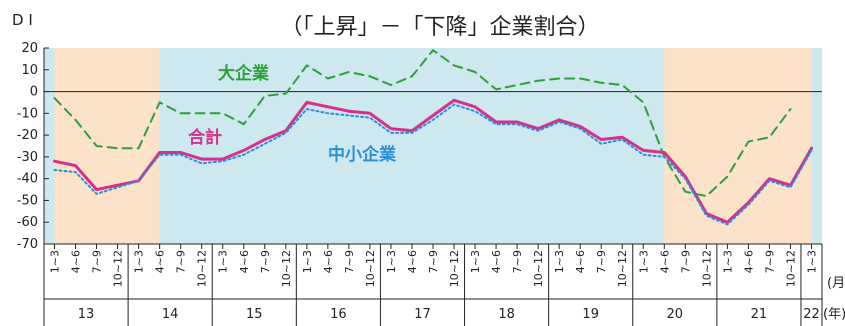 This screenshot has height=326, width=845. I want to click on y-tick-label: -60, so click(27, 222).